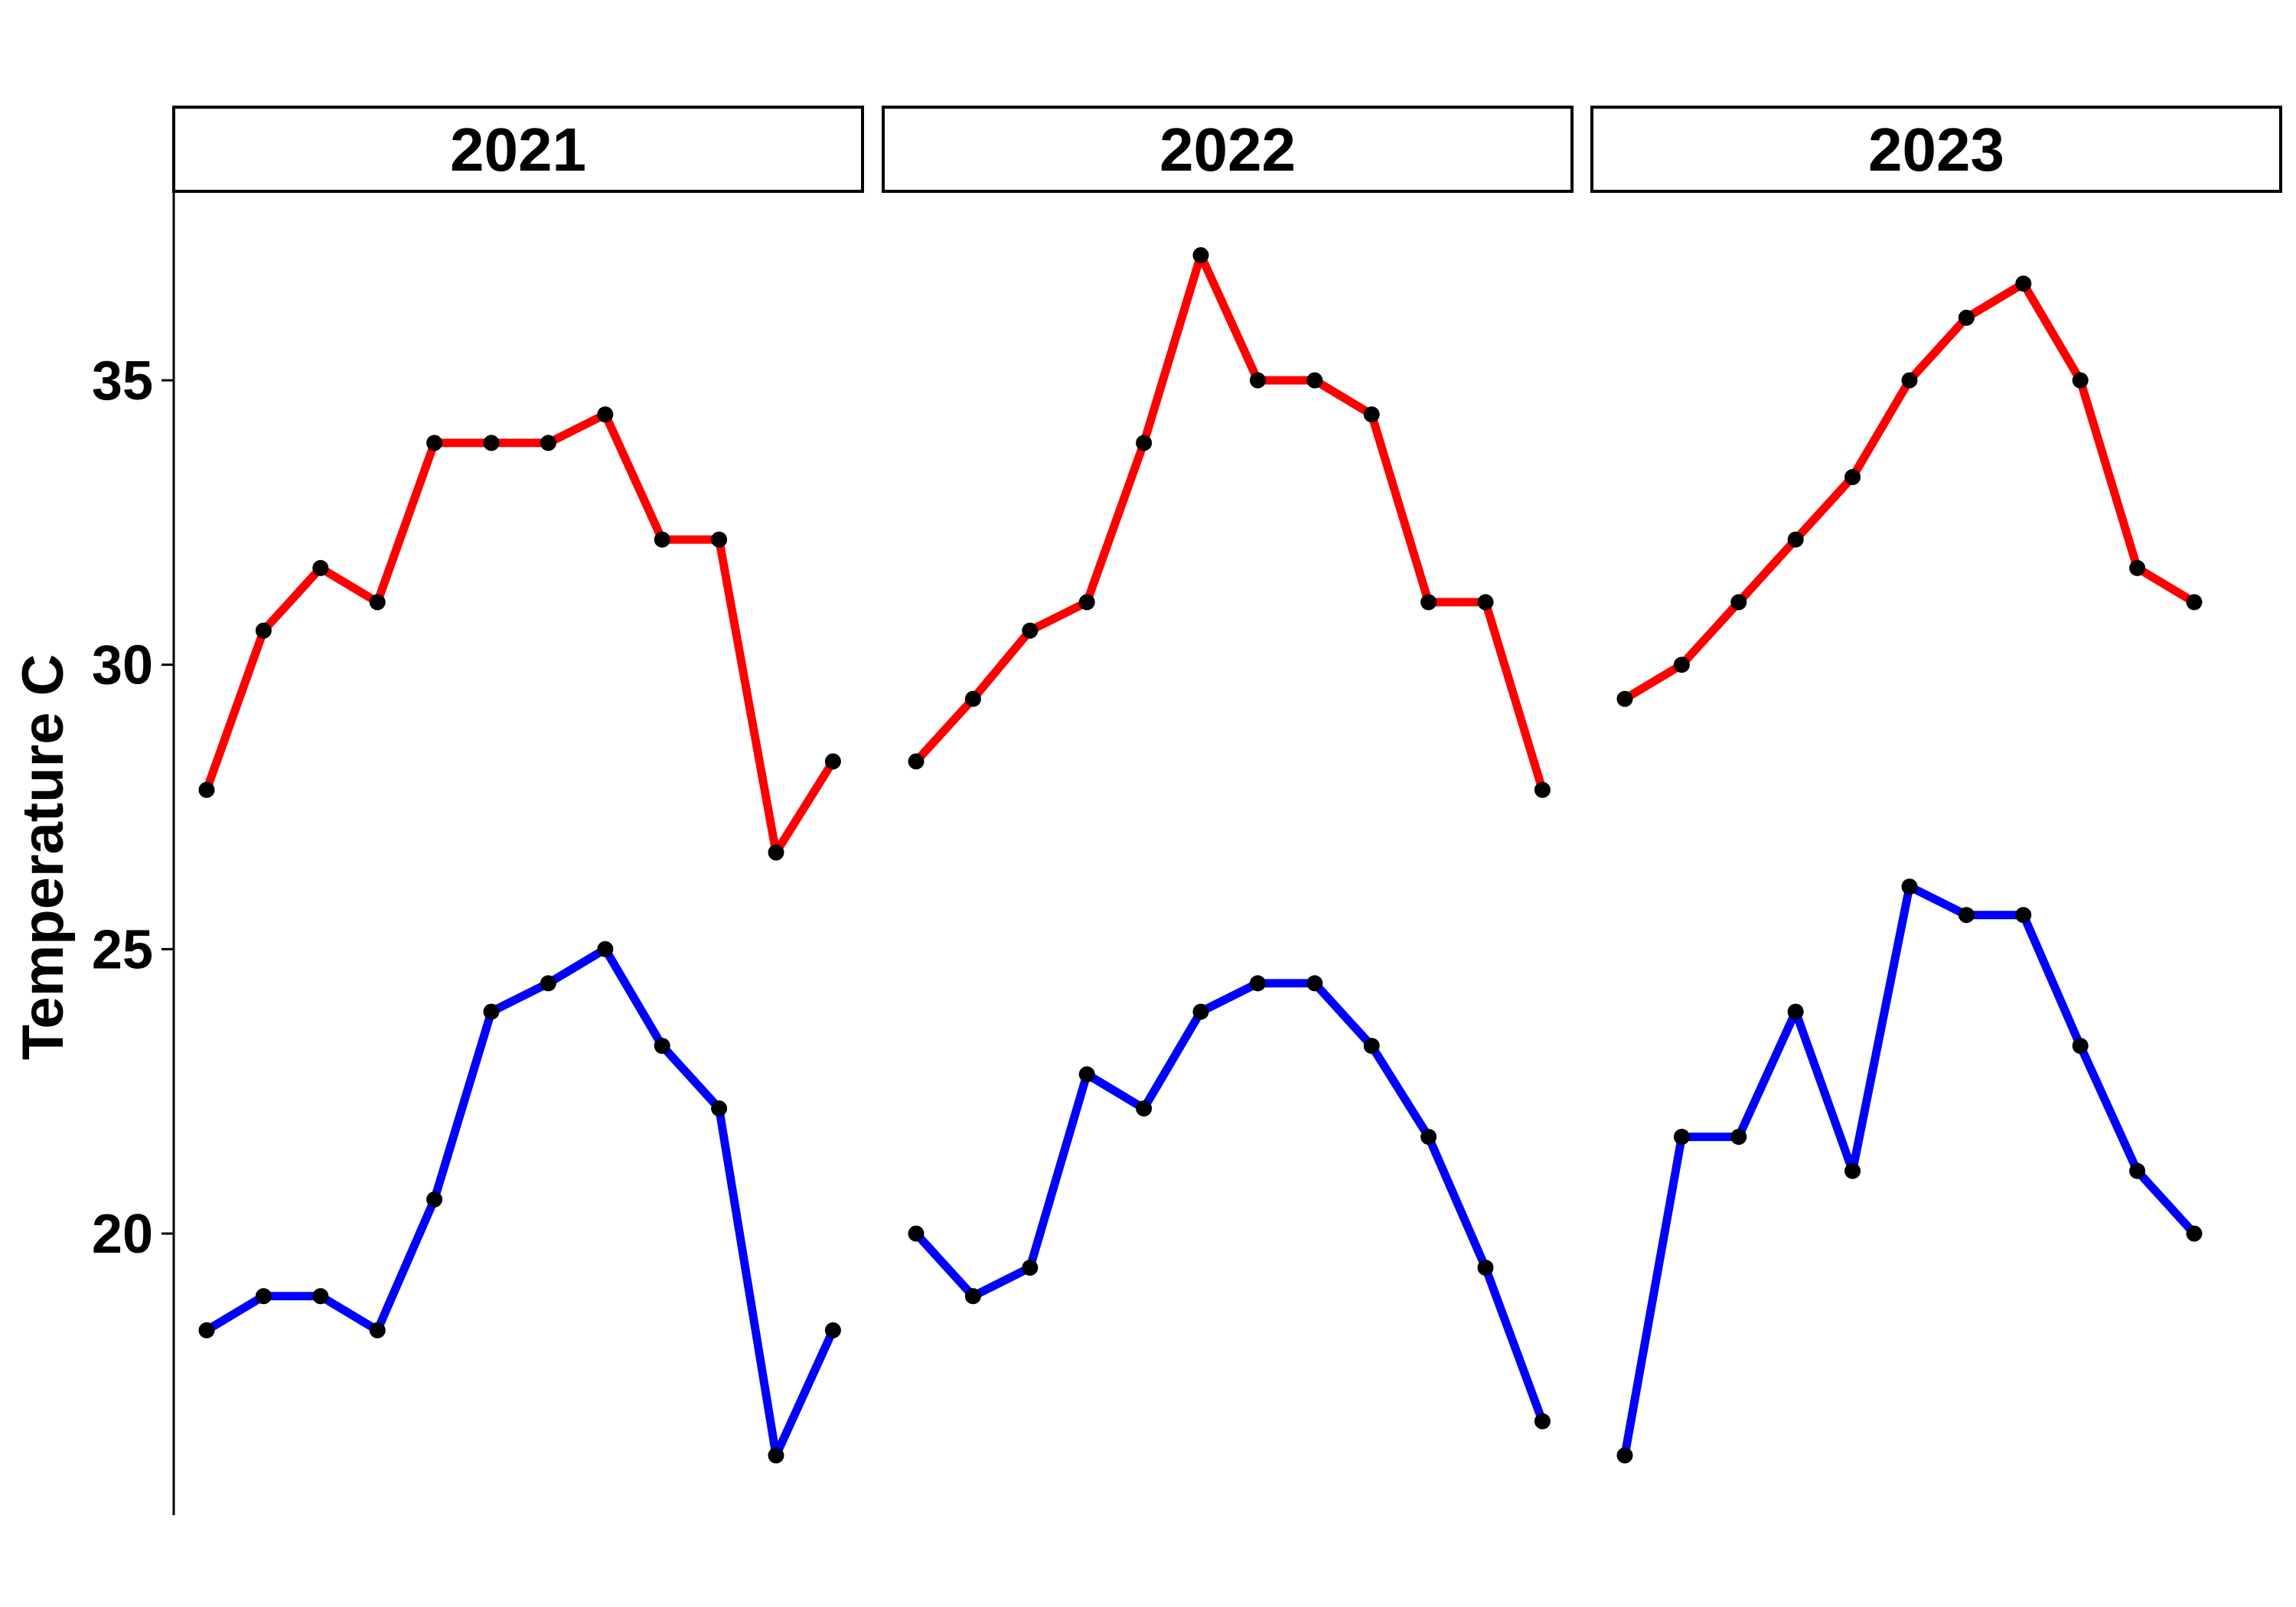 The image size is (2296, 1607). What do you see at coordinates (122, 949) in the screenshot?
I see `y-tick-label: 25` at bounding box center [122, 949].